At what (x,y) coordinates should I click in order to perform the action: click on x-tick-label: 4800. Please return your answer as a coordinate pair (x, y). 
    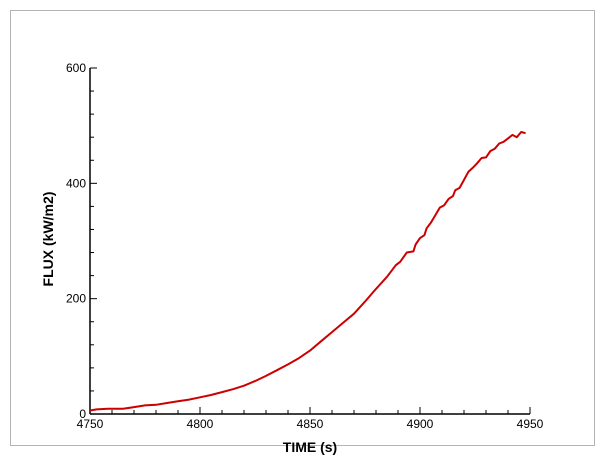
    Looking at the image, I should click on (200, 424).